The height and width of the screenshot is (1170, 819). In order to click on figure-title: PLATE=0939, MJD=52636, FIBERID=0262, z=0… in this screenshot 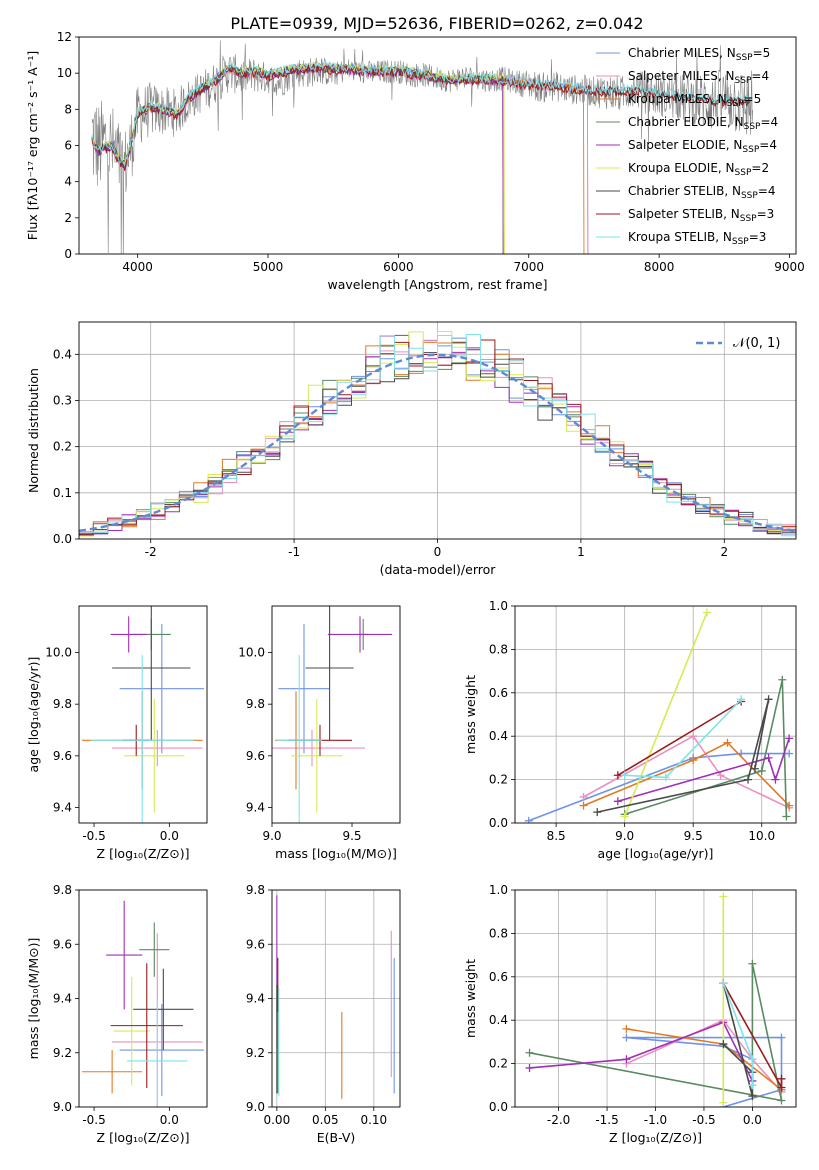, I will do `click(436, 23)`.